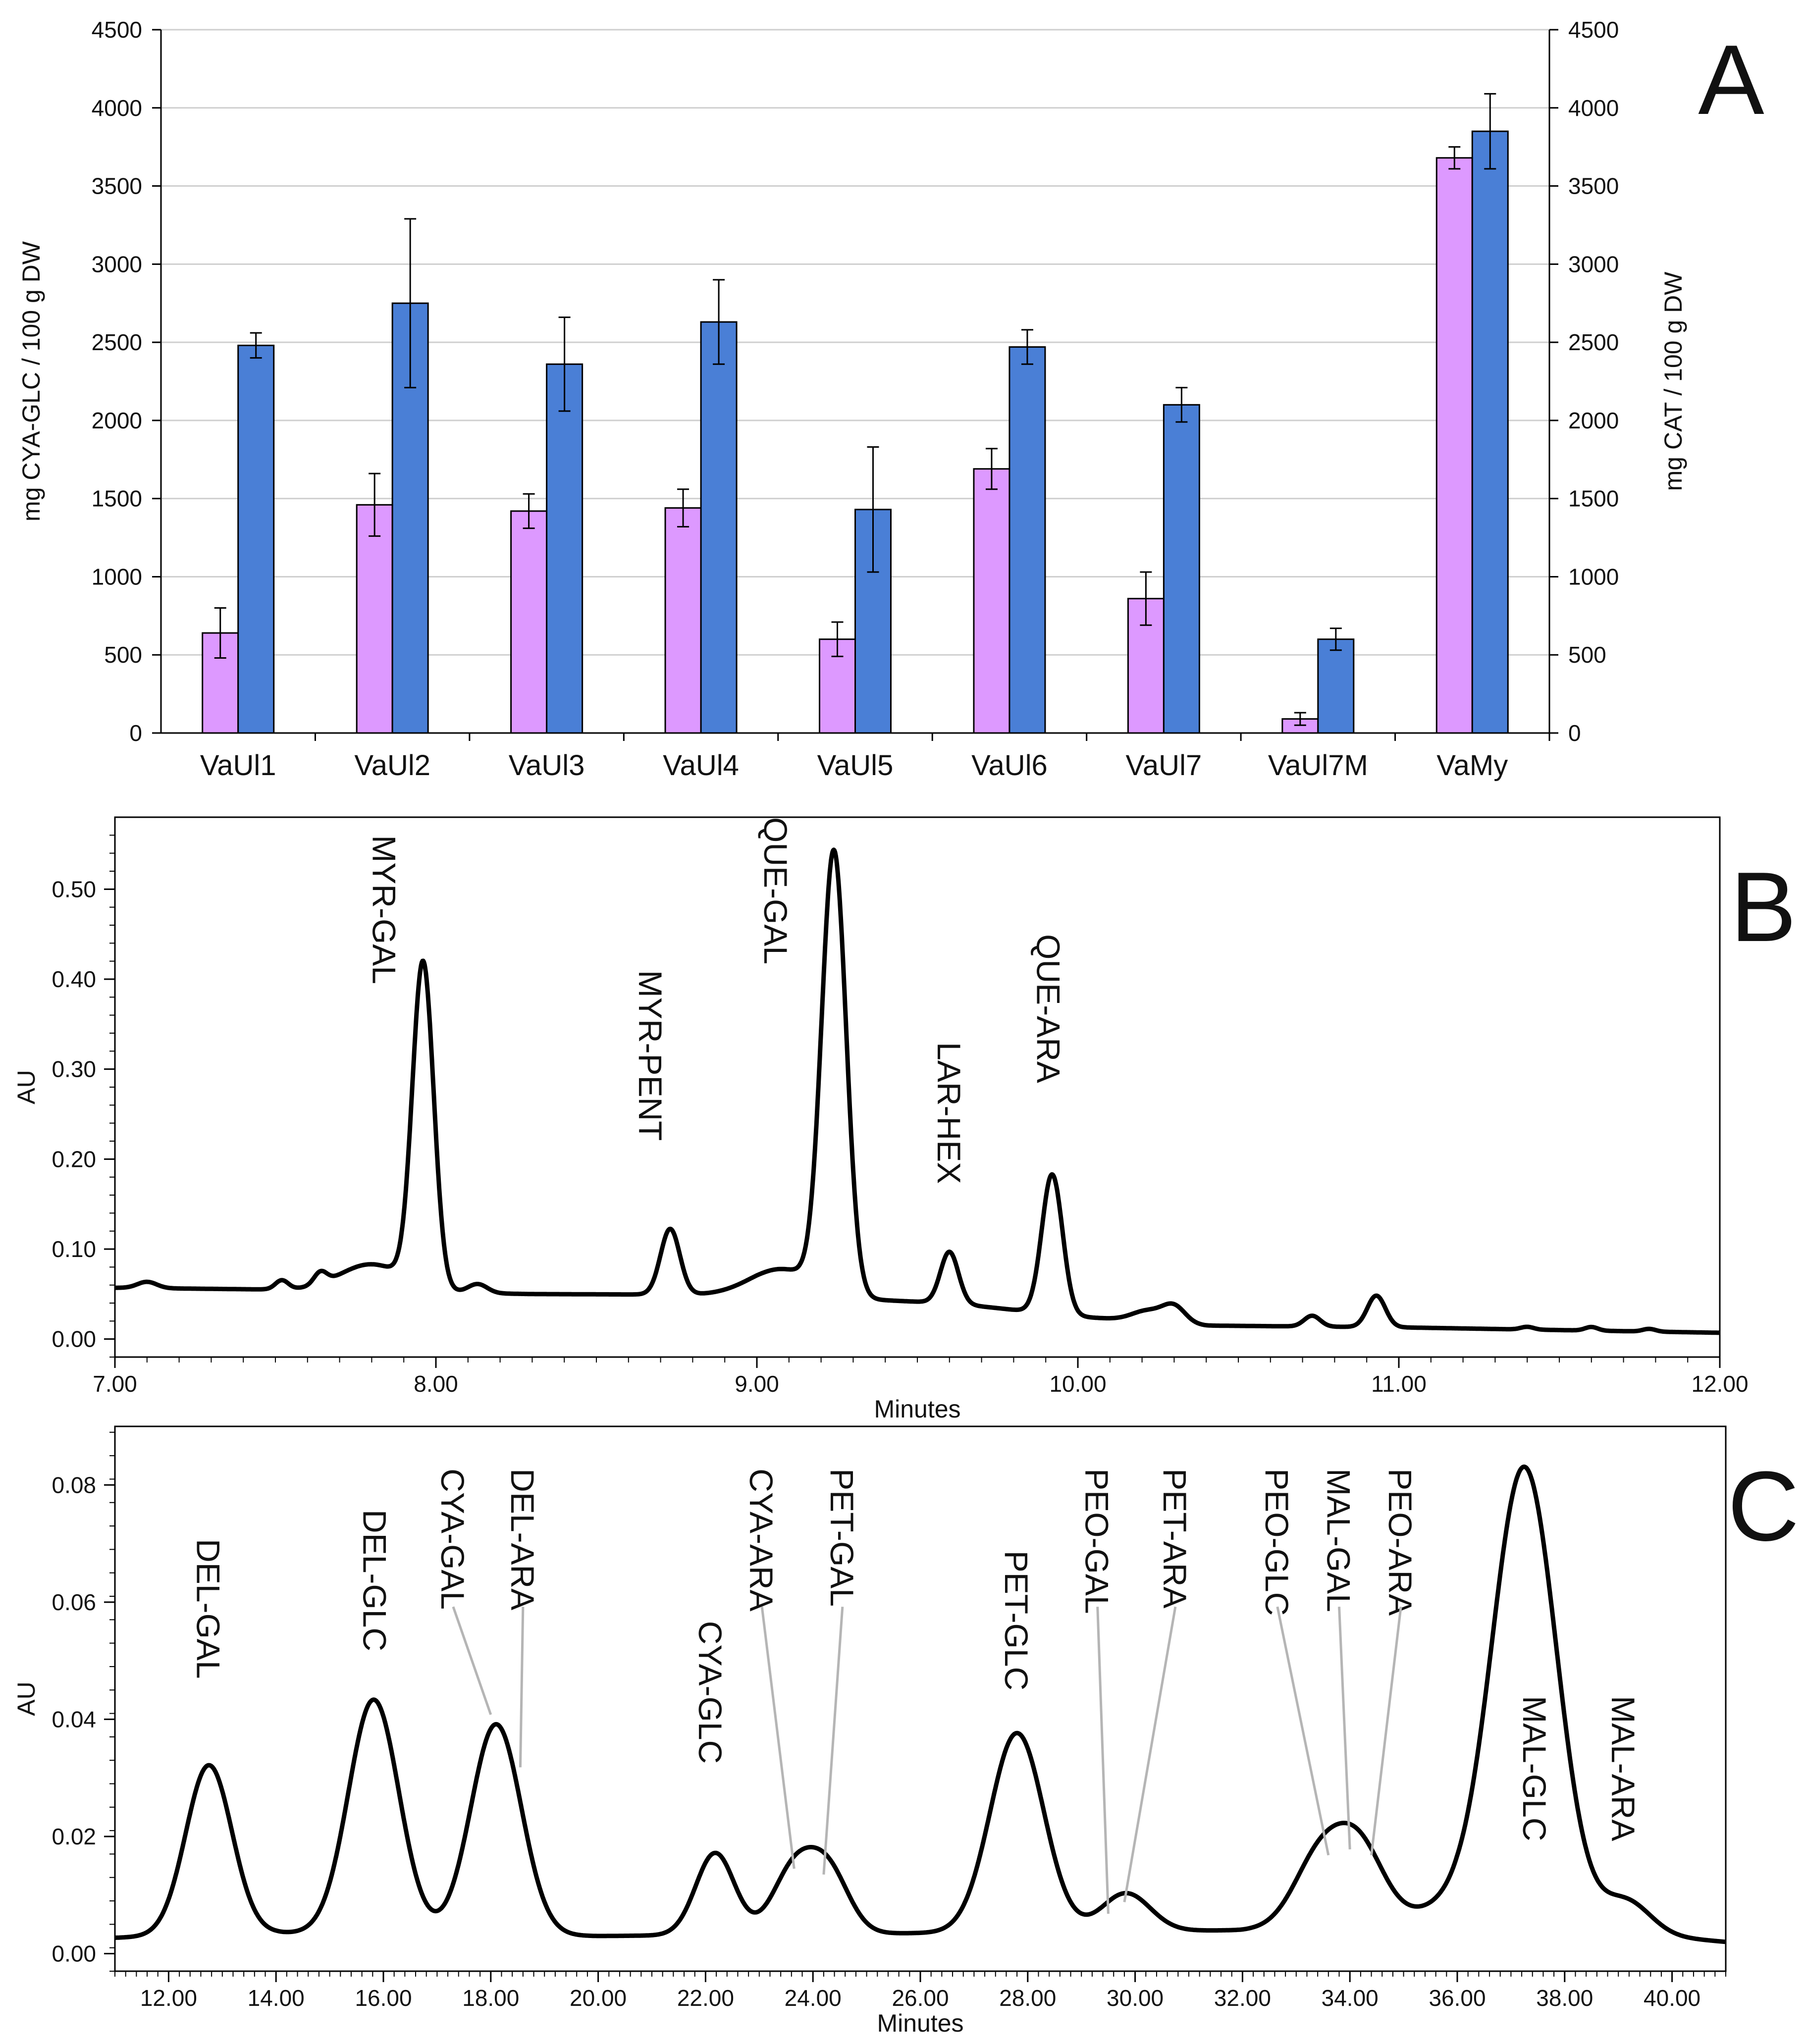 The width and height of the screenshot is (1805, 2044). I want to click on x-category-label: VaMy, so click(1472, 765).